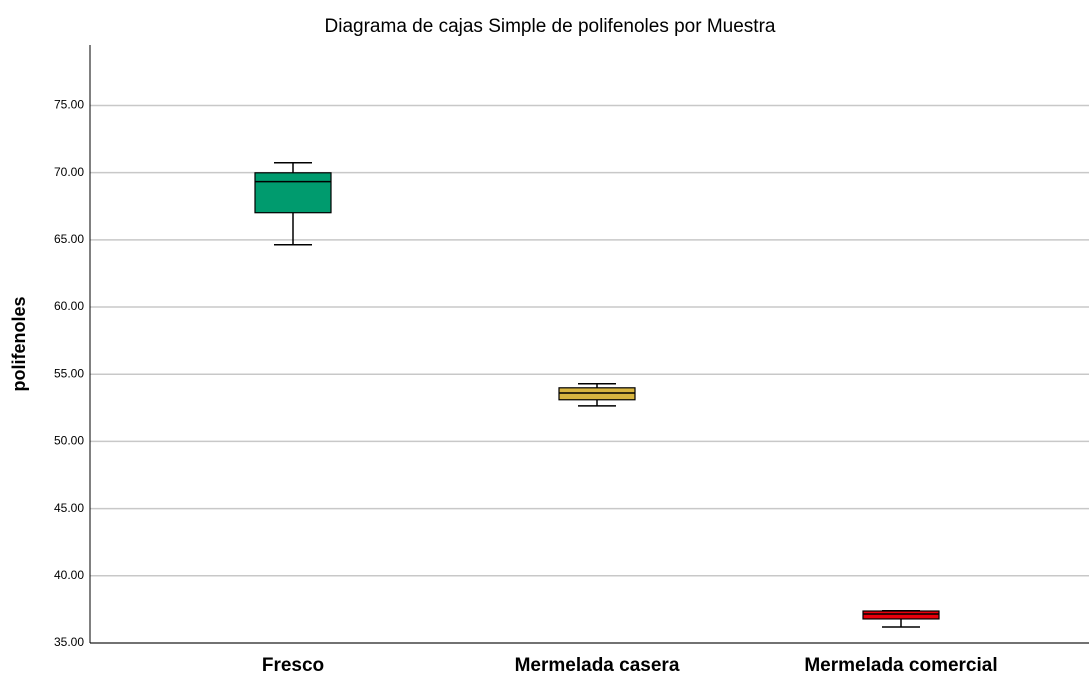 The image size is (1089, 677). What do you see at coordinates (69, 508) in the screenshot?
I see `y-tick-label: 45.00` at bounding box center [69, 508].